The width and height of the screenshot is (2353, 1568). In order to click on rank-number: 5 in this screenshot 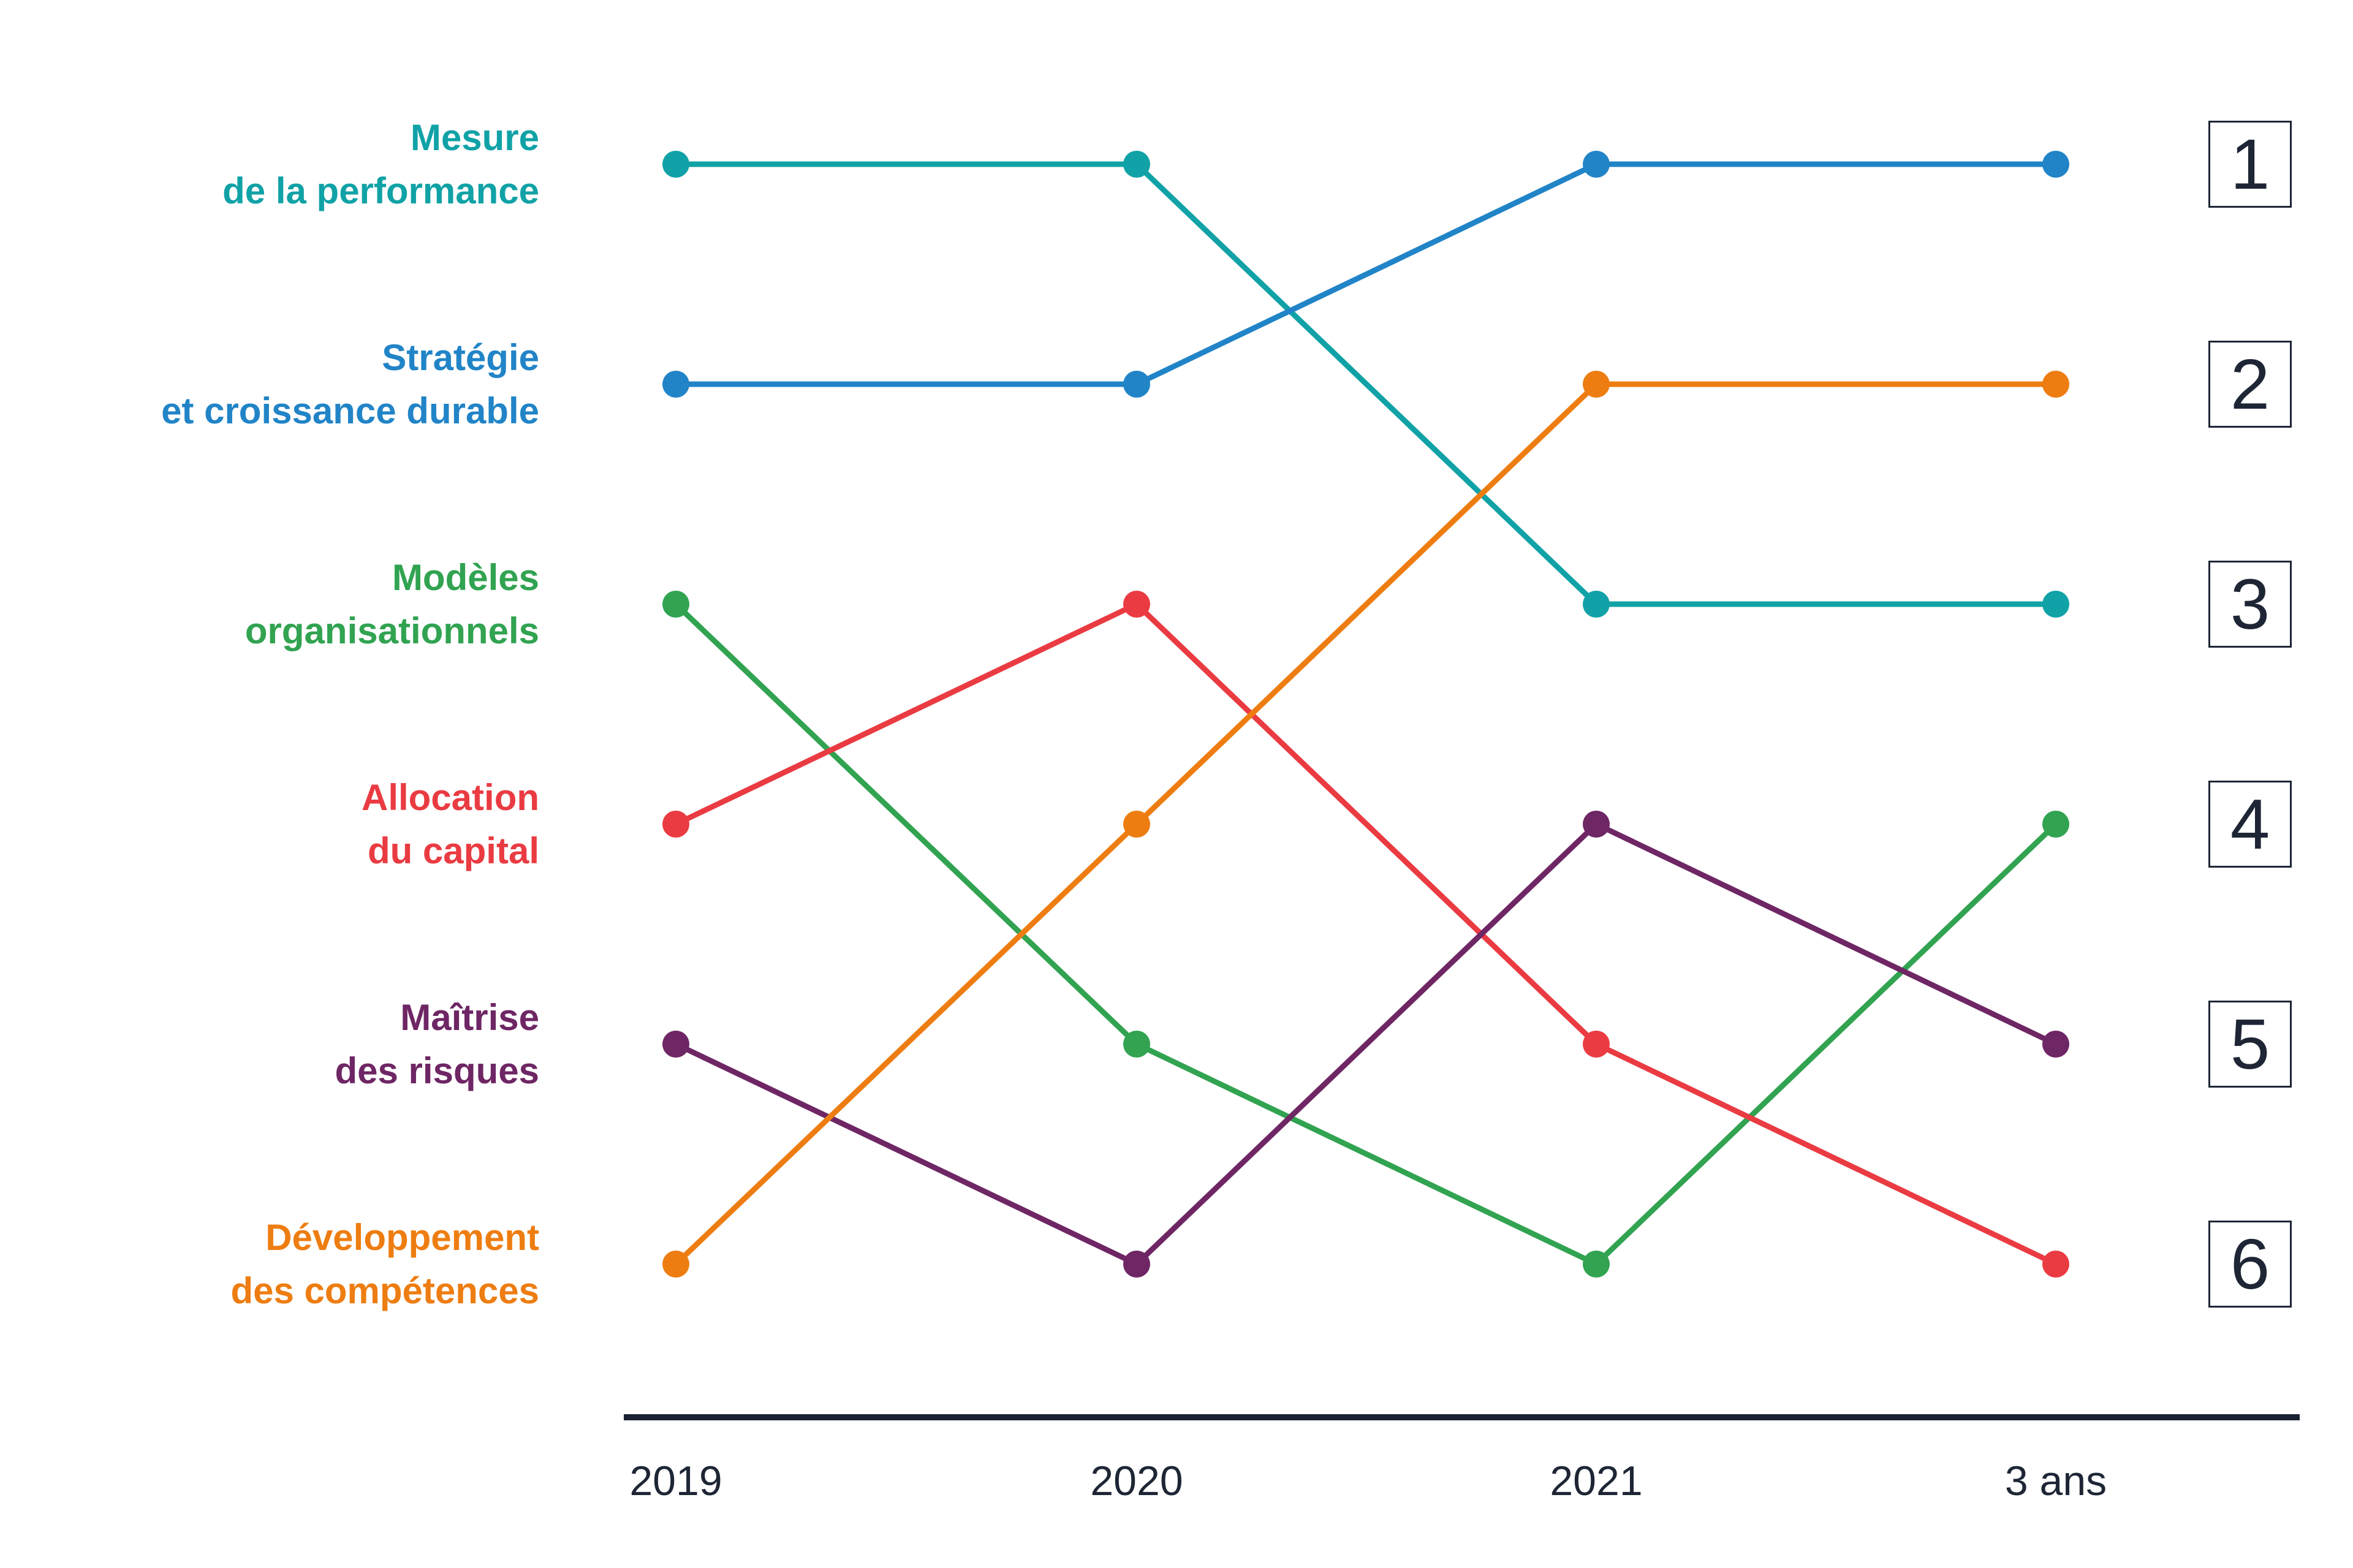, I will do `click(2250, 1044)`.